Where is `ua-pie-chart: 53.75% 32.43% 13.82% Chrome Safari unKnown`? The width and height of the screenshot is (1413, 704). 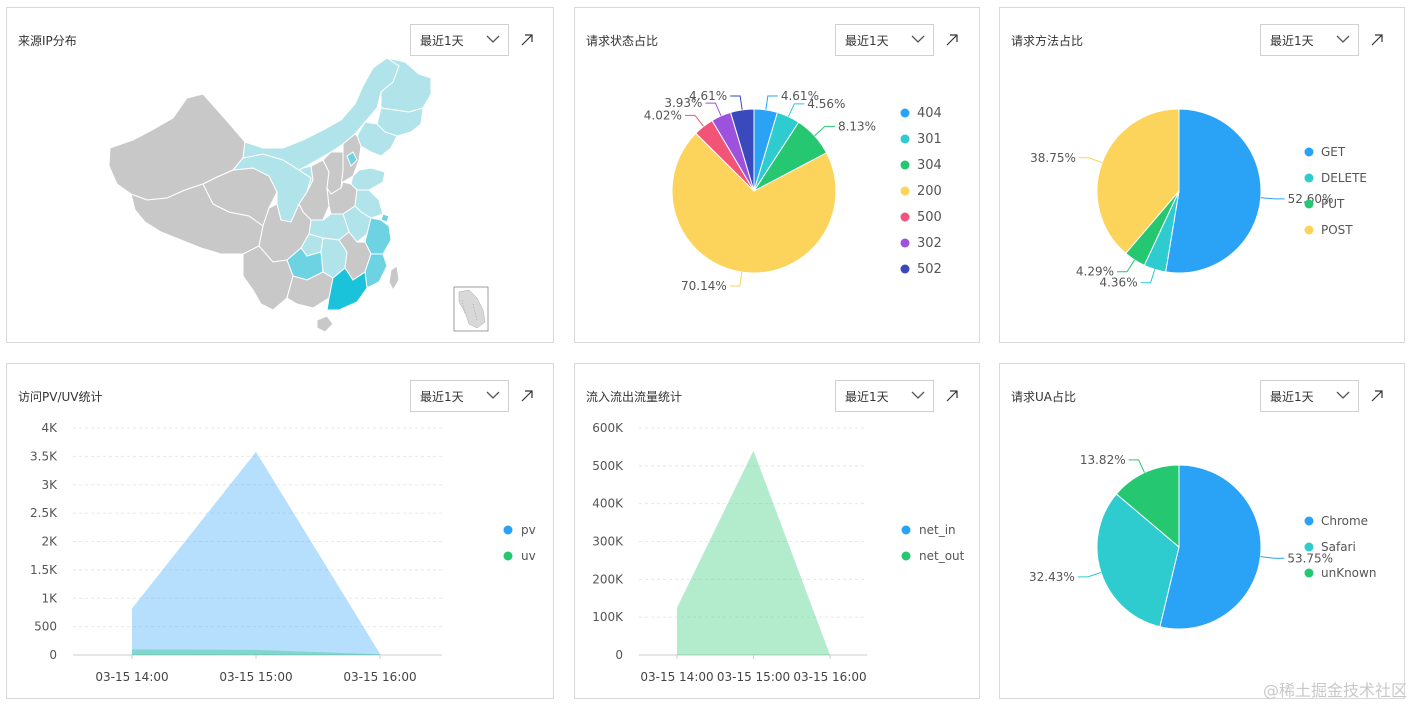 ua-pie-chart: 53.75% 32.43% 13.82% Chrome Safari unKnown is located at coordinates (1202, 541).